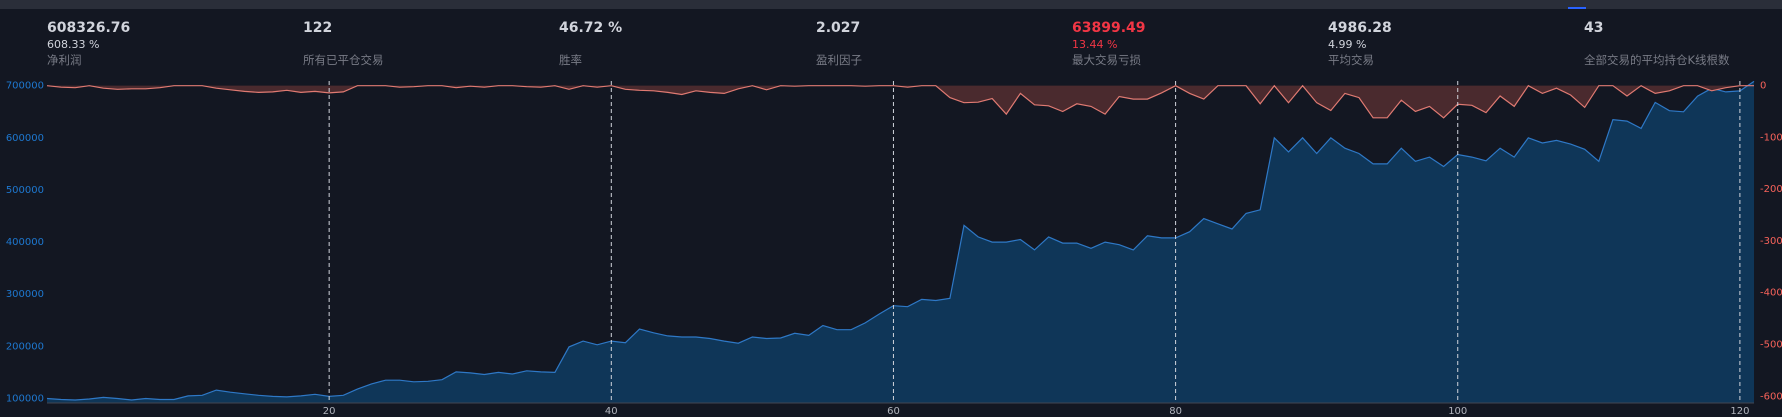  Describe the element at coordinates (1739, 411) in the screenshot. I see `x-tick-label: 120` at that location.